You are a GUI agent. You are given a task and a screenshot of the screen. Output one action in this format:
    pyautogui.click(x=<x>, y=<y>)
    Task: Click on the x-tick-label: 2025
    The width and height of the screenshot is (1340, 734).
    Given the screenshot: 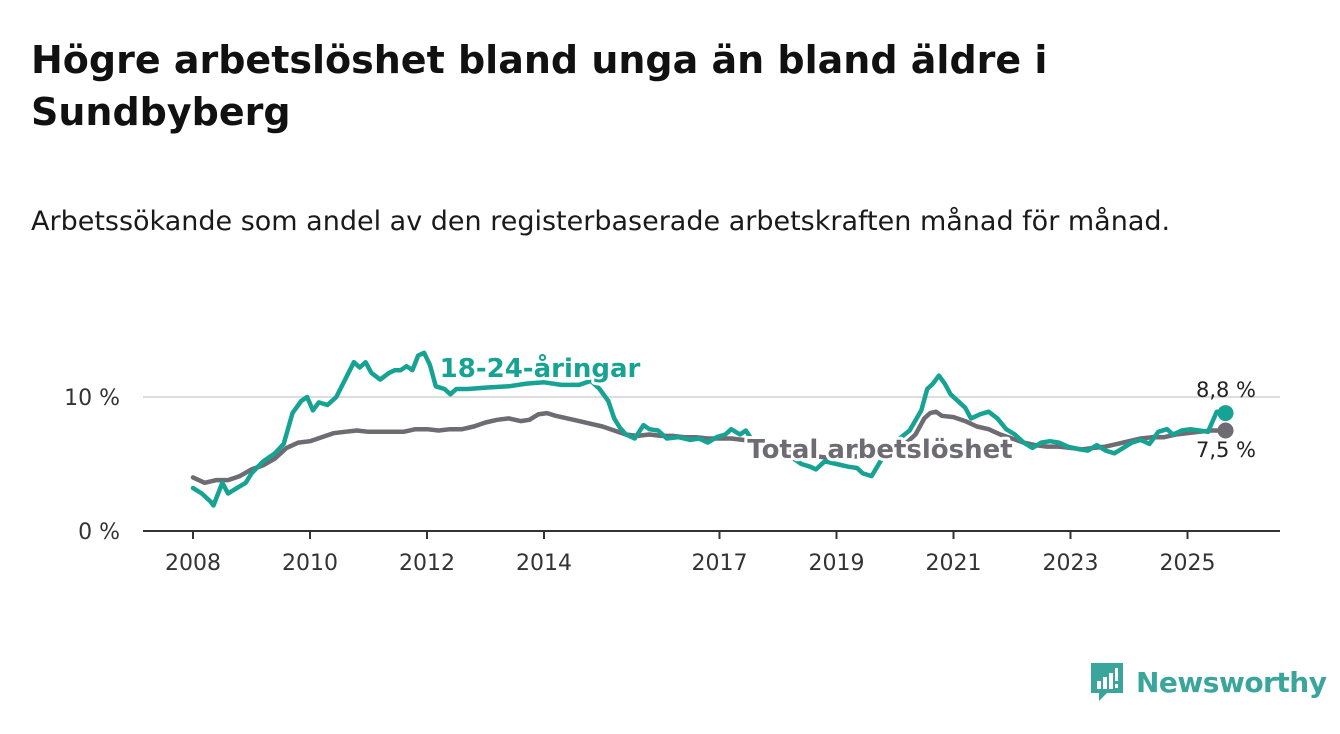 What is the action you would take?
    pyautogui.click(x=1188, y=563)
    